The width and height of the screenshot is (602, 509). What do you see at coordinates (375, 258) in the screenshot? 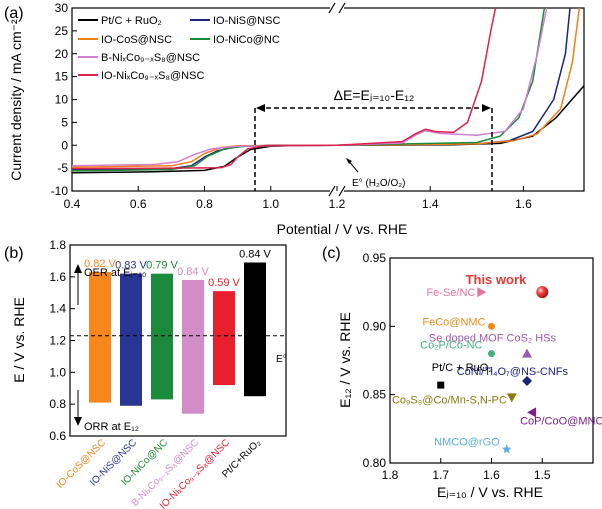
I see `c-y-tick-label: 0.95` at bounding box center [375, 258].